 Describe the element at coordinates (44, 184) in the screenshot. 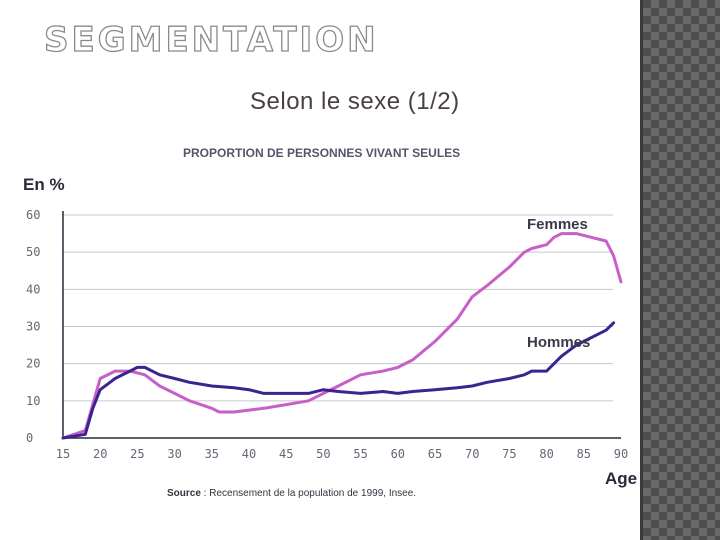

I see `y-axis-unit: En %` at that location.